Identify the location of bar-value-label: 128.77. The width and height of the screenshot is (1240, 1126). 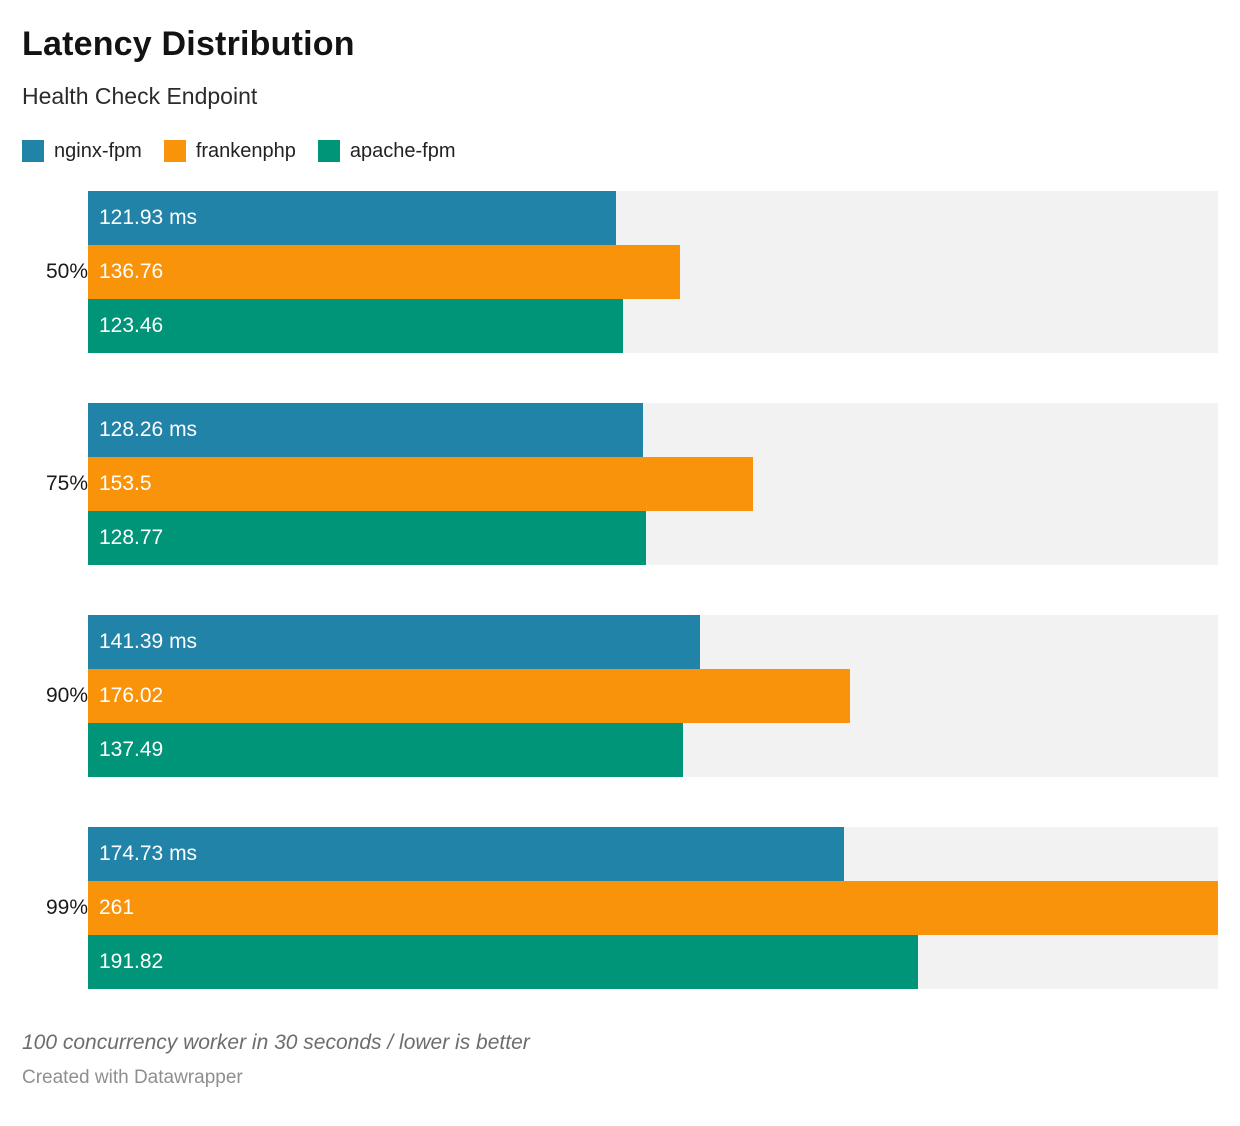
(131, 537).